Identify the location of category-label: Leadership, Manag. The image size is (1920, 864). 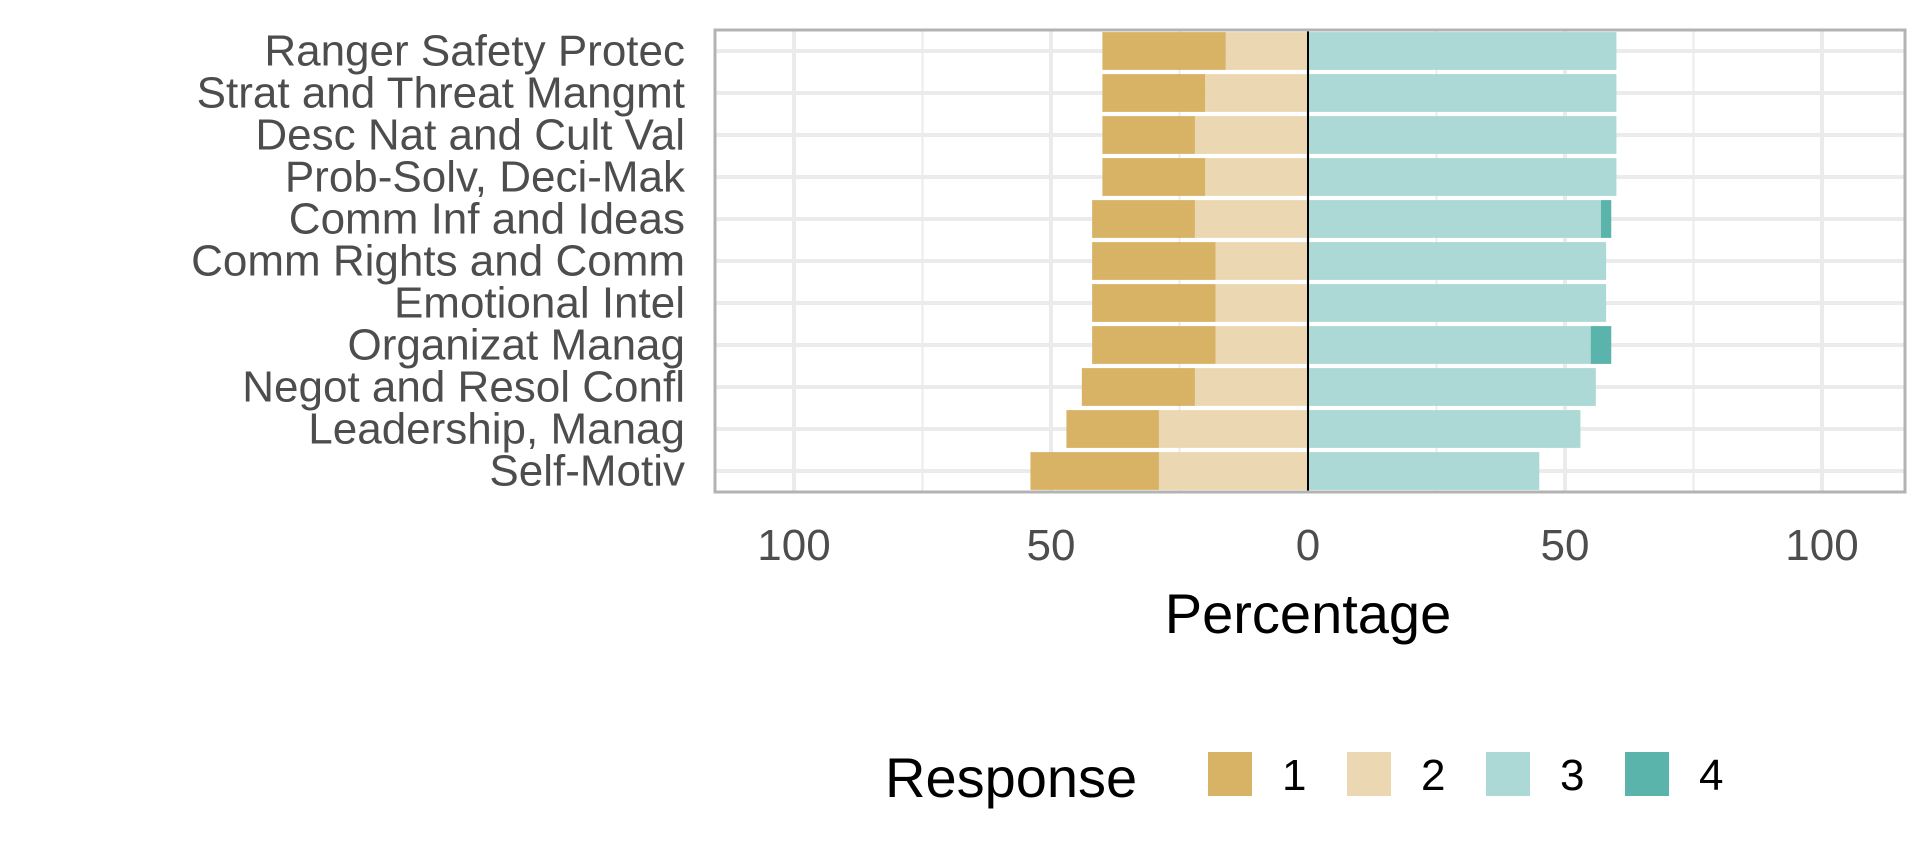
(496, 429).